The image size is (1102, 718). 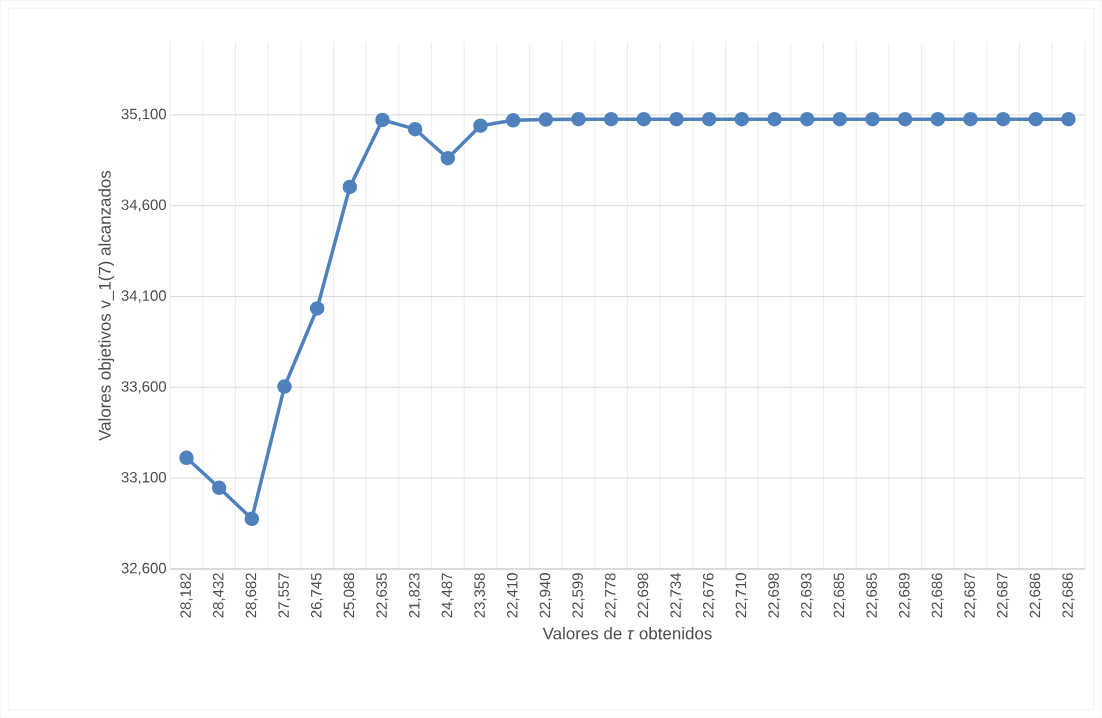 What do you see at coordinates (186, 595) in the screenshot?
I see `x-tick-label: 28,182` at bounding box center [186, 595].